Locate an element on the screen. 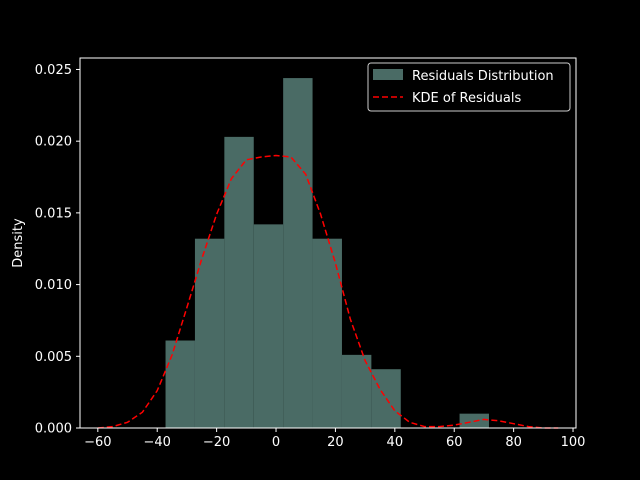 The image size is (640, 480). x-tick-label: −20 is located at coordinates (216, 442).